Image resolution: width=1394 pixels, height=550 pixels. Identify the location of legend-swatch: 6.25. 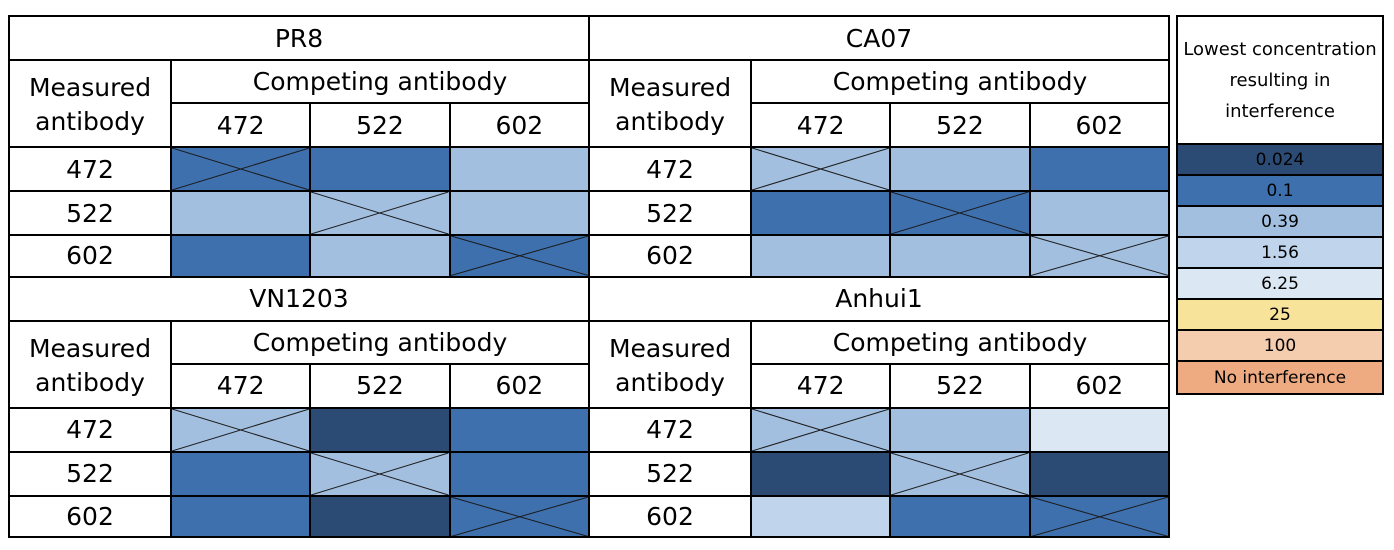
(1280, 284).